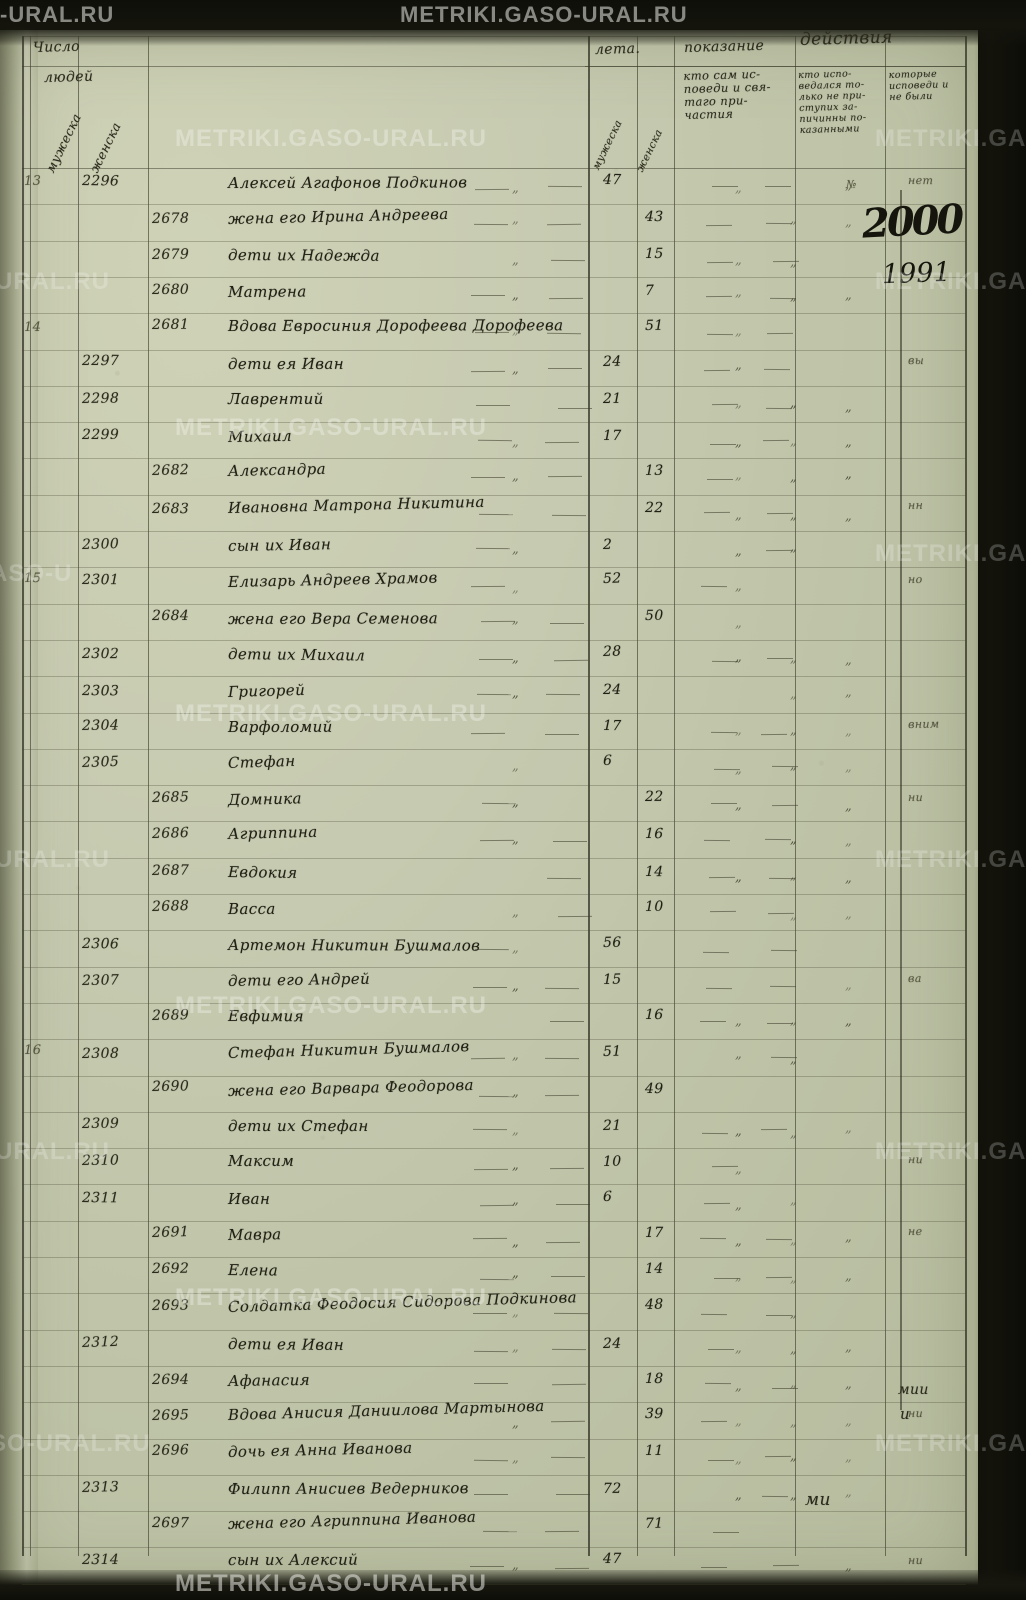 This screenshot has height=1600, width=1026. I want to click on header-count-label: Число, so click(56, 47).